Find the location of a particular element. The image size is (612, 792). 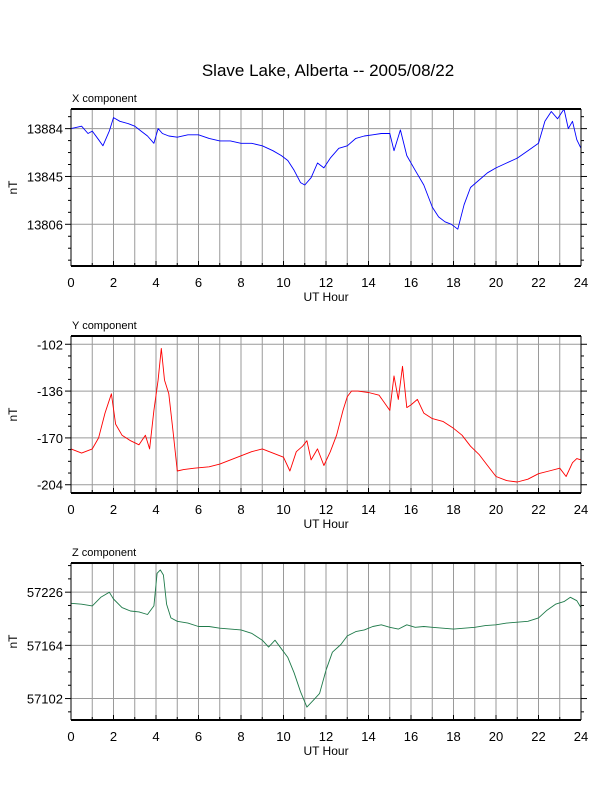

y-tick-label: 57164 is located at coordinates (45, 645).